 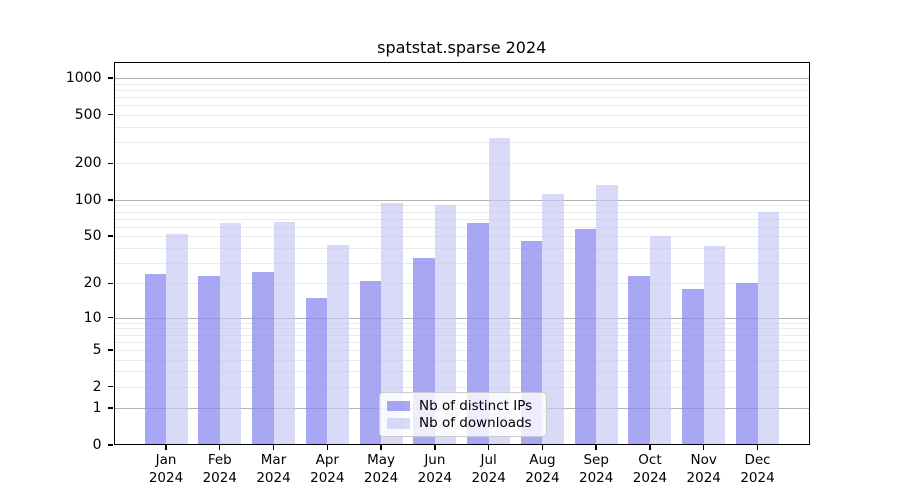 I want to click on xtick-year-mar: 2024, so click(x=273, y=477).